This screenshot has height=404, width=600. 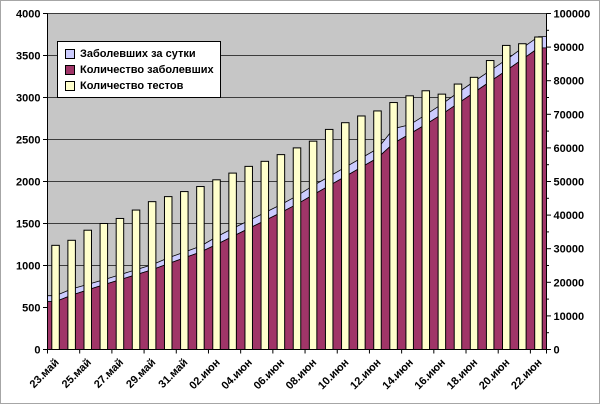 I want to click on y-right-tick-label: 70000, so click(x=569, y=115).